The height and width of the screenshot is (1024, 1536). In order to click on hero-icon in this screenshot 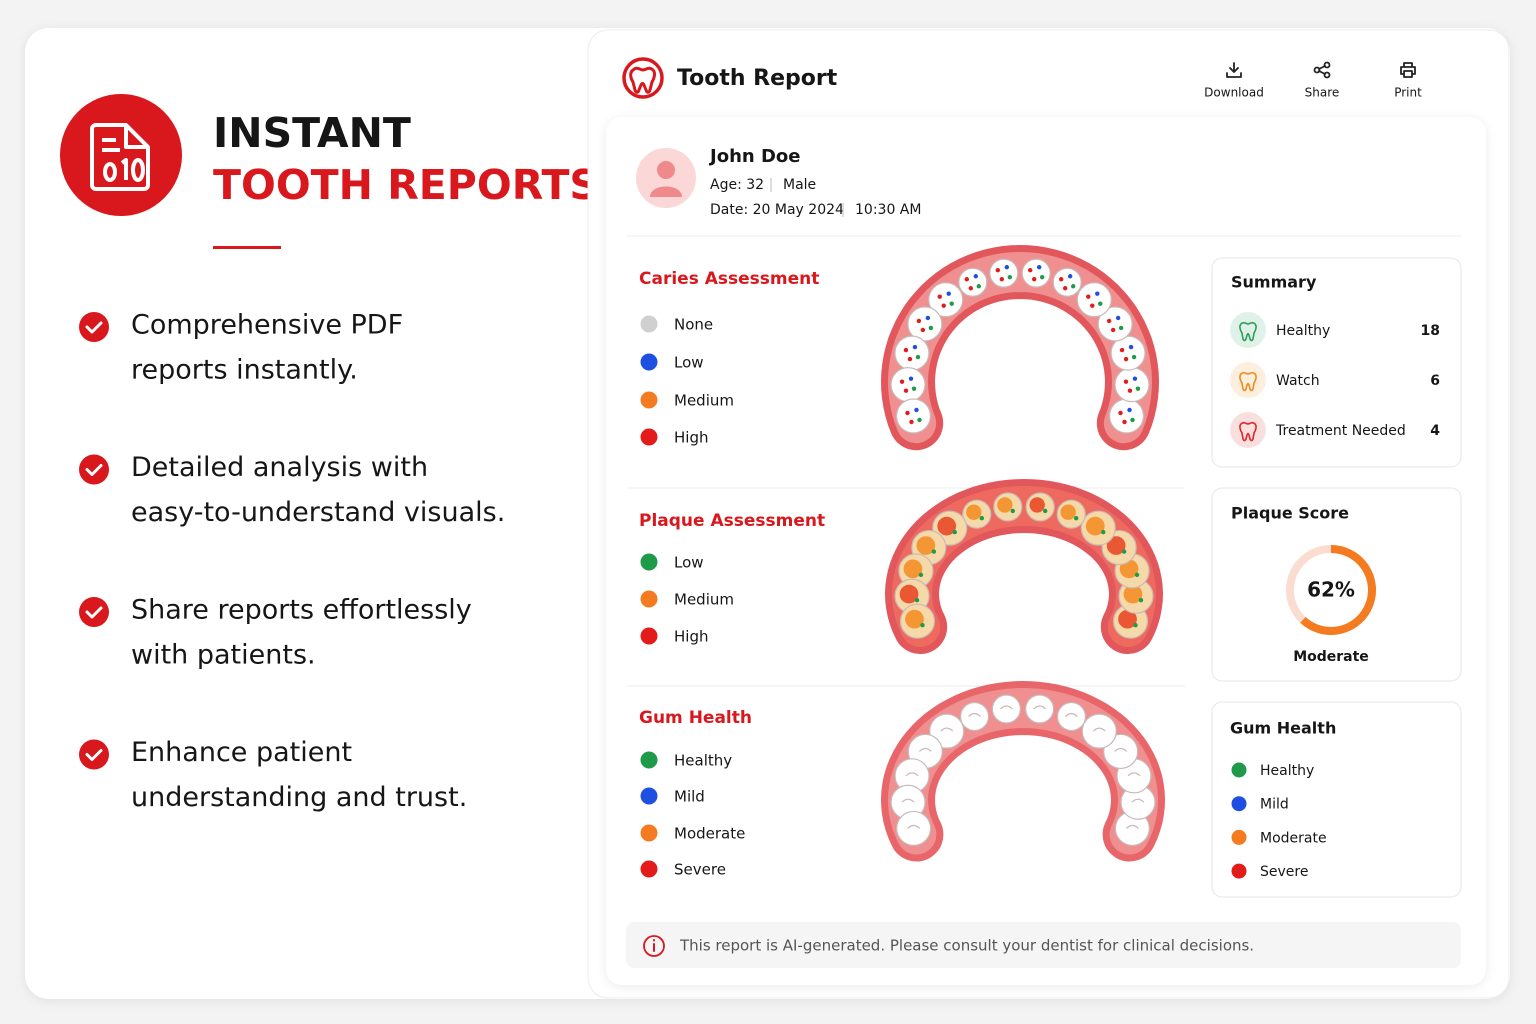, I will do `click(120, 157)`.